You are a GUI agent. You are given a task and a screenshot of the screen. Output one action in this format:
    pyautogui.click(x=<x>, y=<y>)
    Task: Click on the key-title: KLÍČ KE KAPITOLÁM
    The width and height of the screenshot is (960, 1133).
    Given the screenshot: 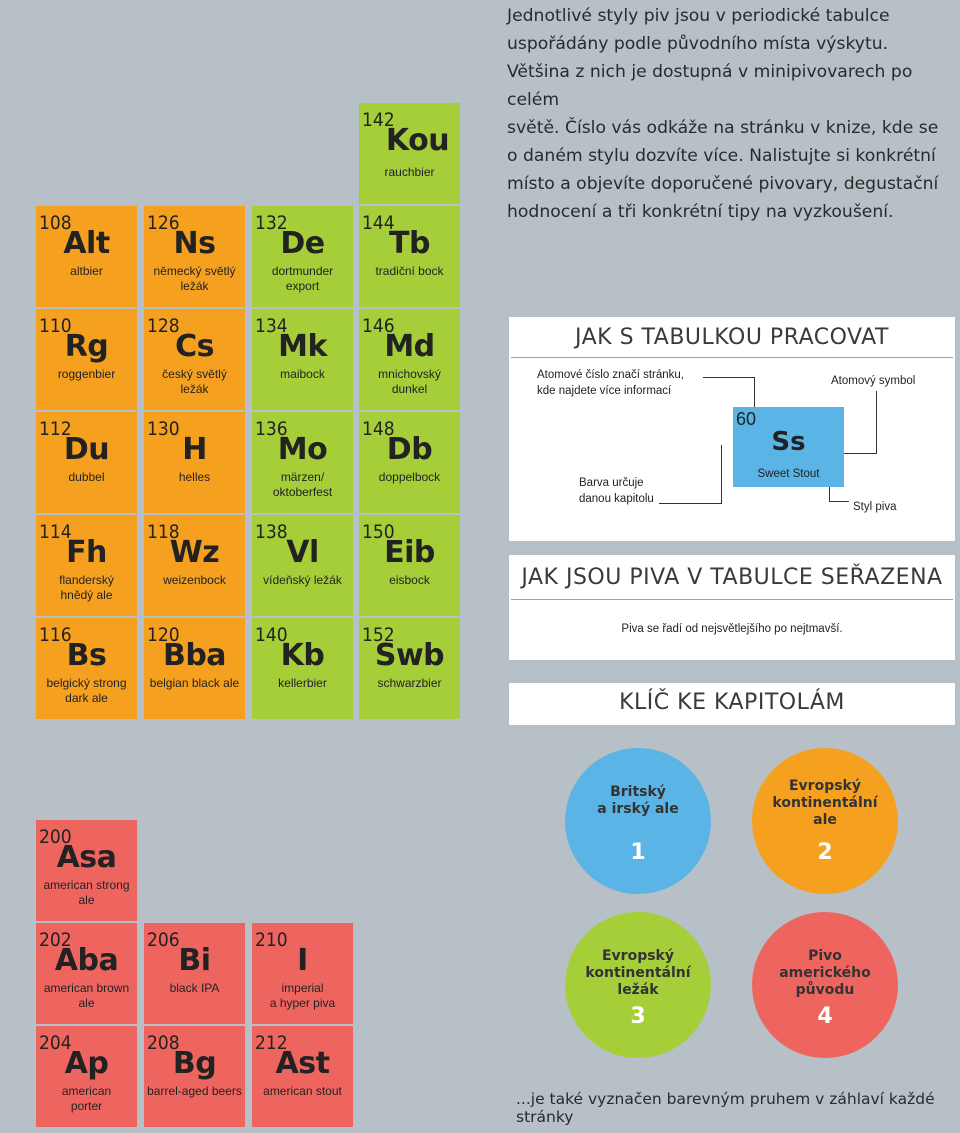 What is the action you would take?
    pyautogui.click(x=732, y=702)
    